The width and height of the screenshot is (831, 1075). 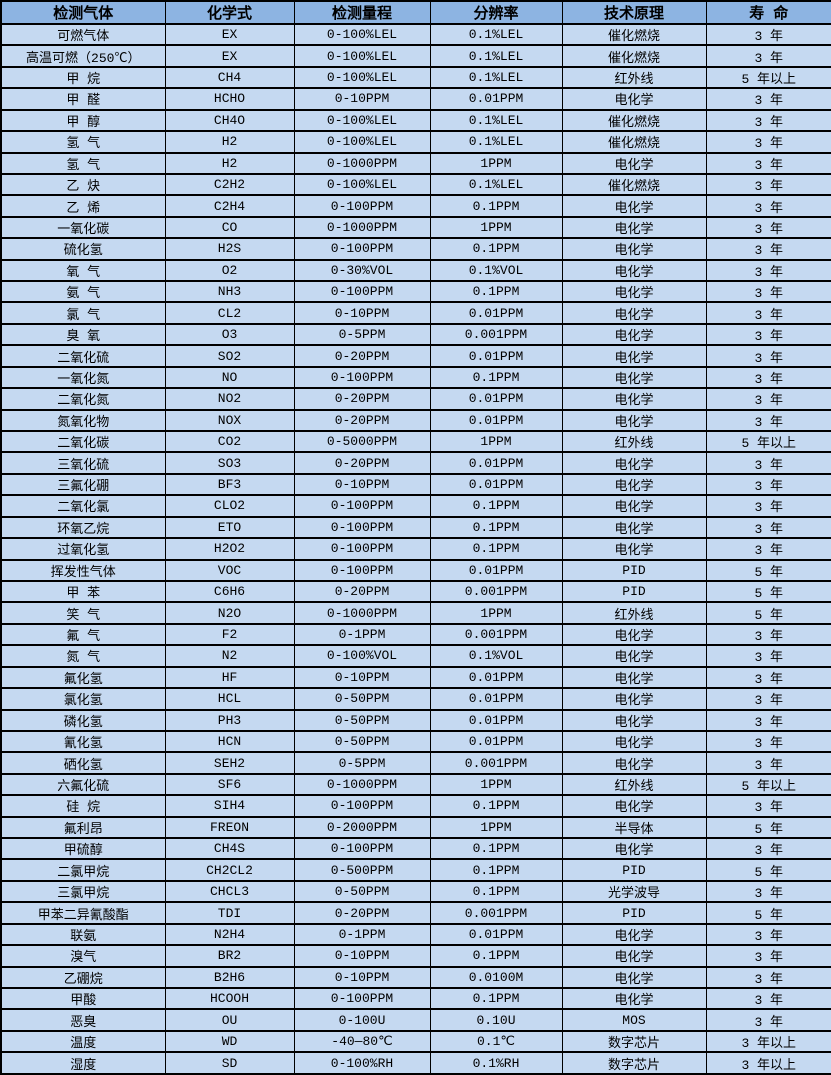 I want to click on col-header-gas-name: 检测气体, so click(x=83, y=12).